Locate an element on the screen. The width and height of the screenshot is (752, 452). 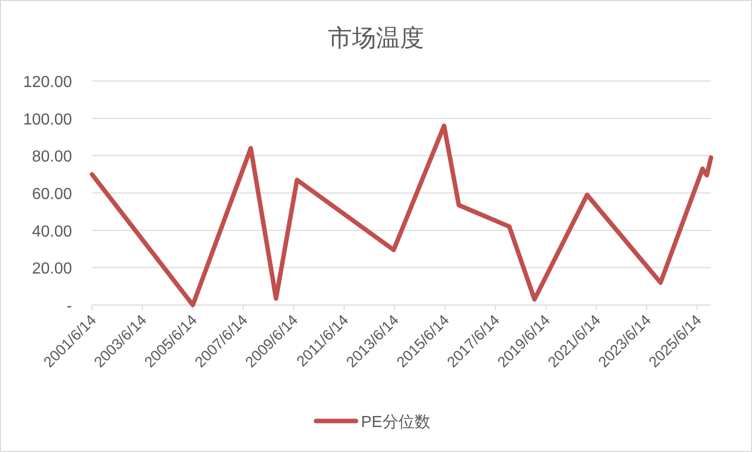
y-tick-label: 60.00 is located at coordinates (52, 194).